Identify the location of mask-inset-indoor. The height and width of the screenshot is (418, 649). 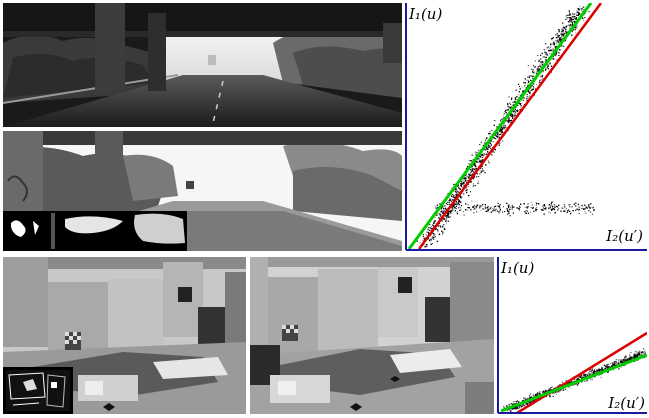
(38, 390).